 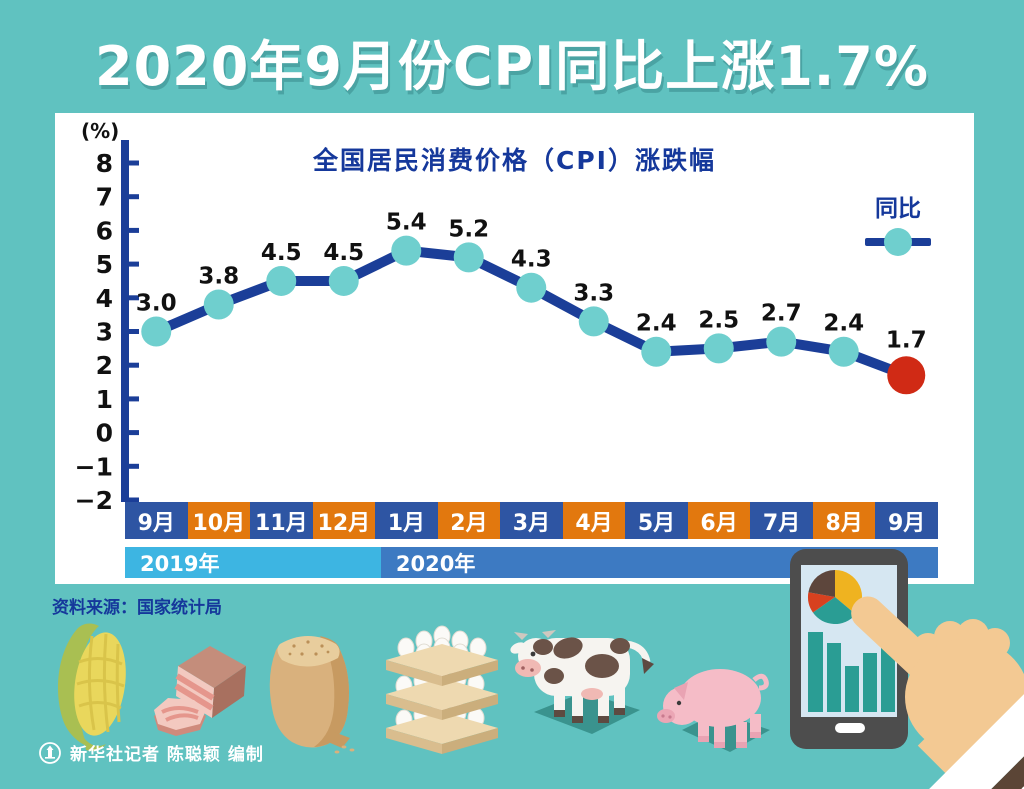 I want to click on egg-layer-top, so click(x=442, y=655).